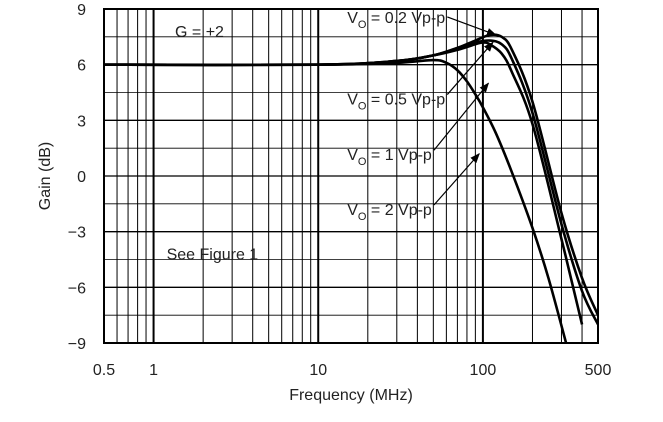 The height and width of the screenshot is (422, 663). Describe the element at coordinates (77, 344) in the screenshot. I see `y-tick-label: −9` at that location.